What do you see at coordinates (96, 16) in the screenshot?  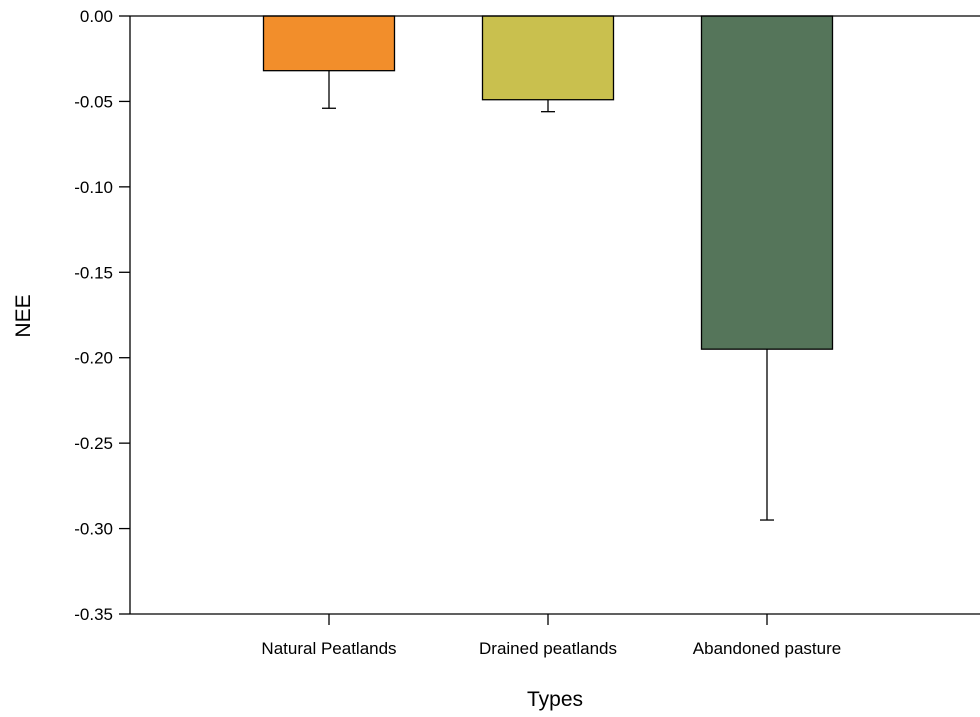 I see `y-tick-label: 0.00` at bounding box center [96, 16].